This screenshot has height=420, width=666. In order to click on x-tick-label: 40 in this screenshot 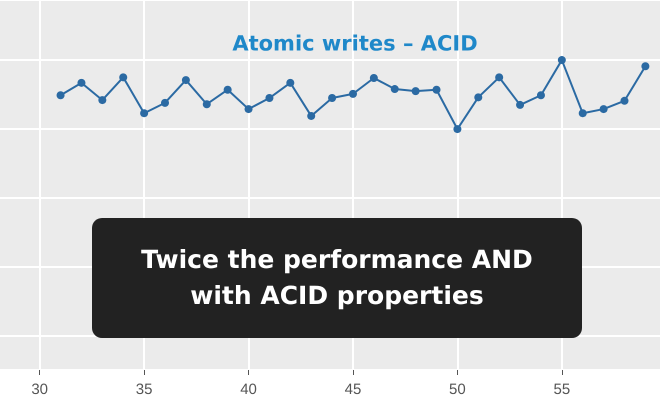, I will do `click(248, 389)`.